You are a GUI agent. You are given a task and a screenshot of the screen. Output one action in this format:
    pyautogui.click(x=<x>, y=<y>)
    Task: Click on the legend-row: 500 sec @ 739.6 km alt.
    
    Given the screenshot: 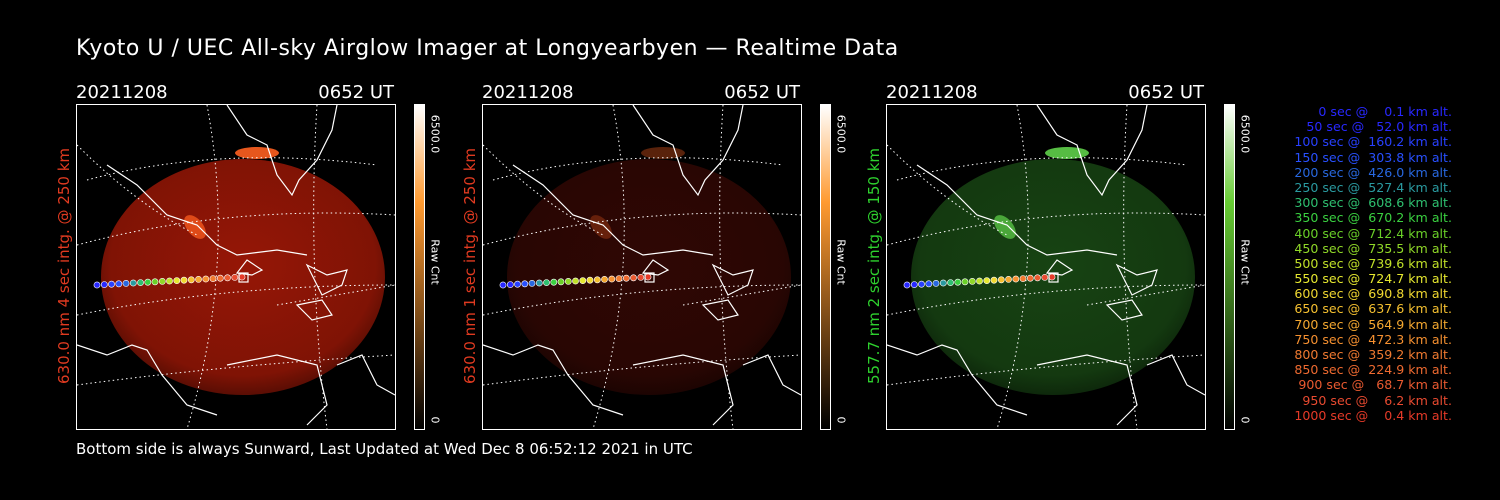 What is the action you would take?
    pyautogui.click(x=1371, y=263)
    